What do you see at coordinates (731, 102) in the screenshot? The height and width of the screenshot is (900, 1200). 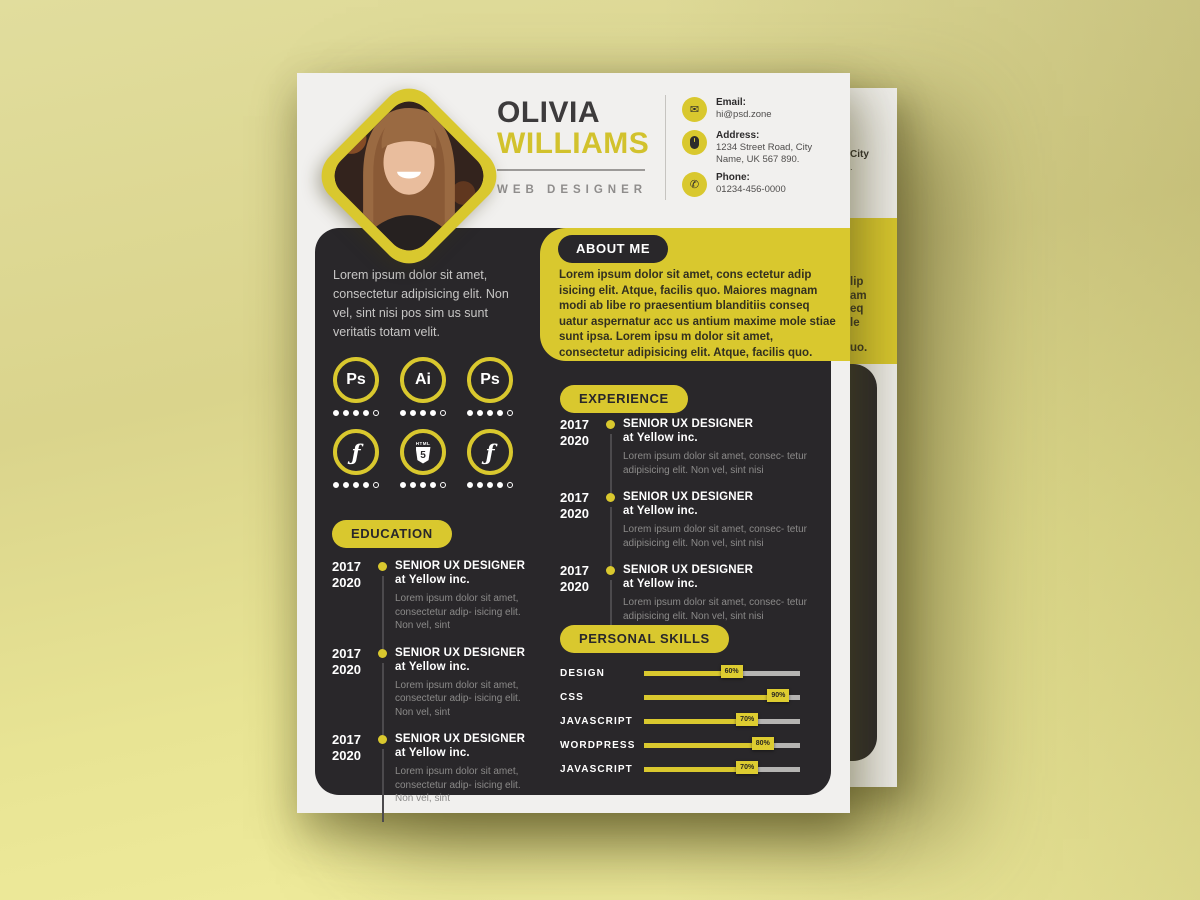 I see `email-label: Email:` at bounding box center [731, 102].